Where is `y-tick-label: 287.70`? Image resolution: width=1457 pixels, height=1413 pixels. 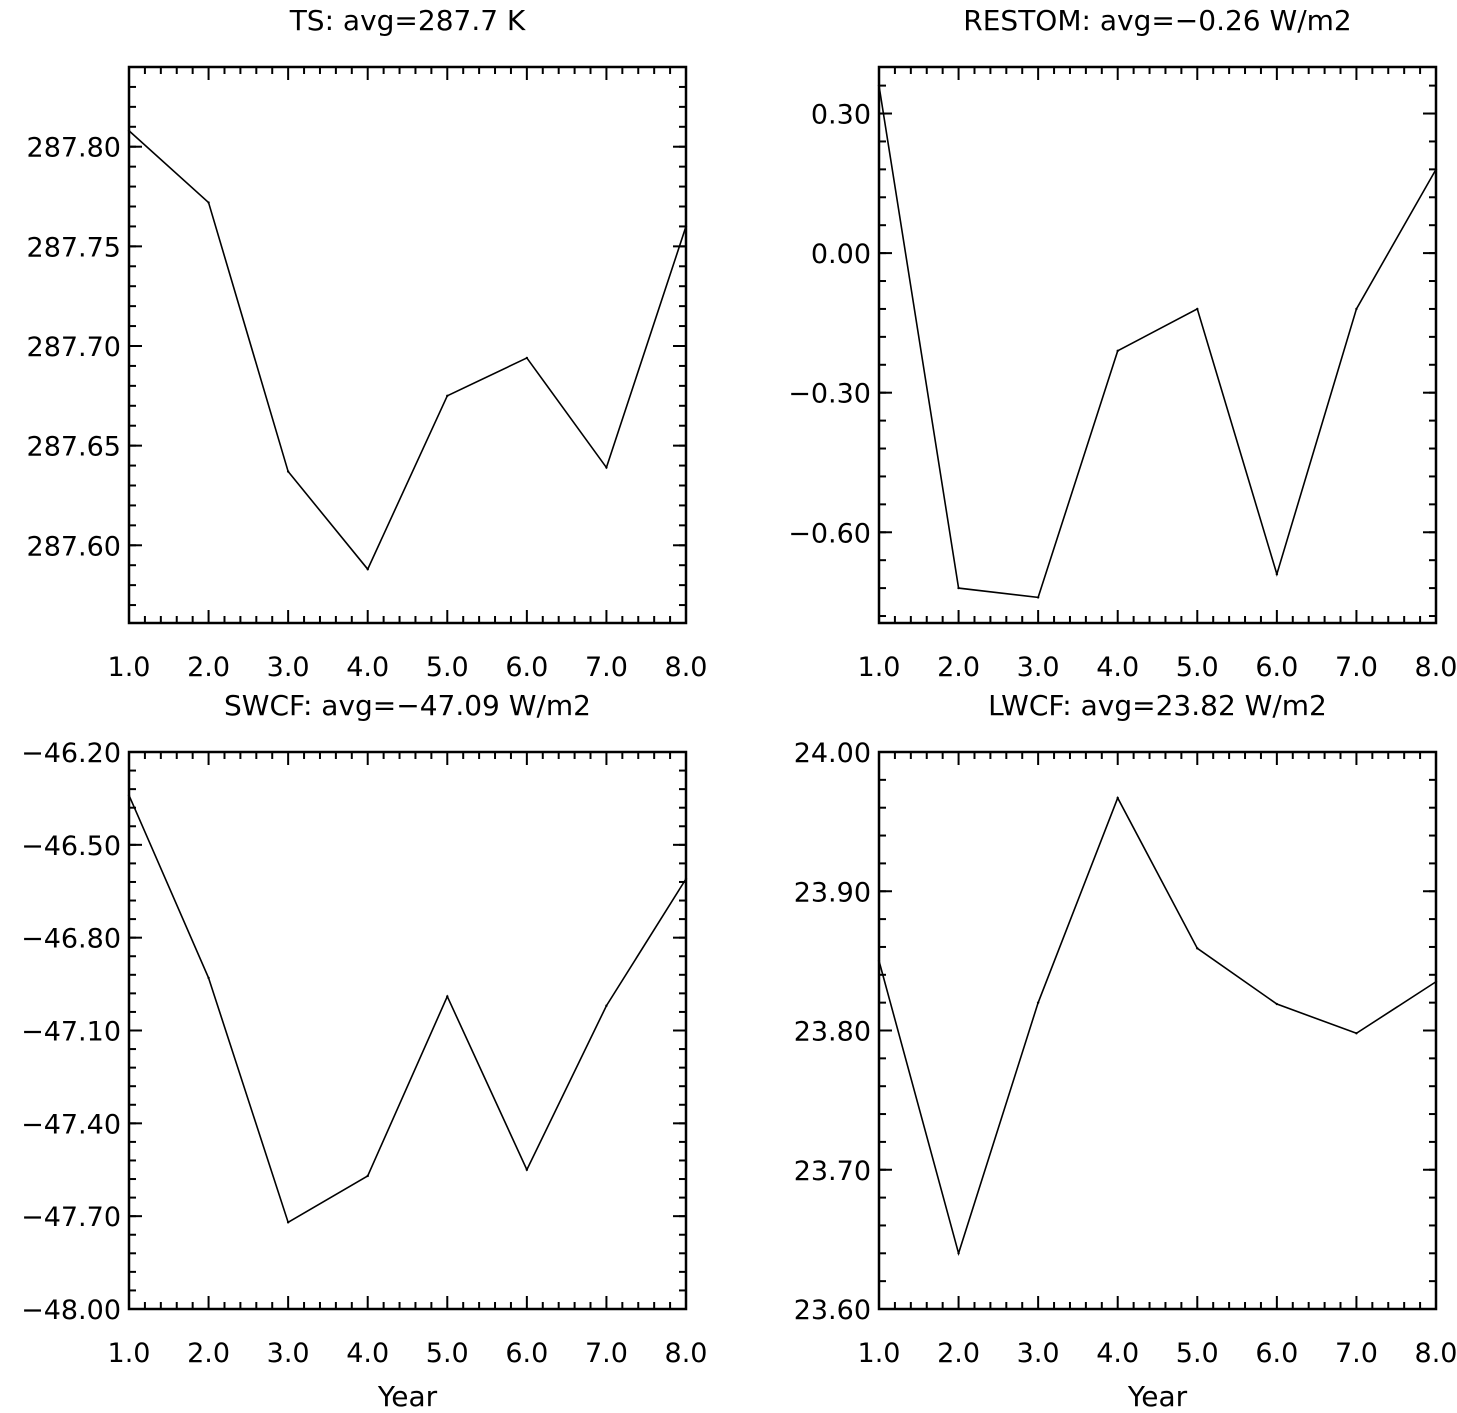
y-tick-label: 287.70 is located at coordinates (74, 347).